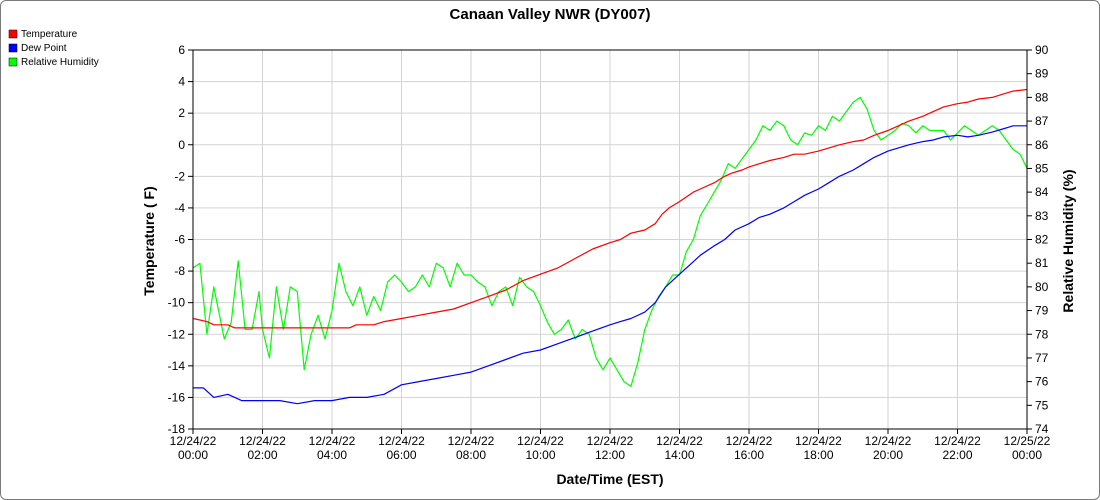 This screenshot has height=500, width=1100. Describe the element at coordinates (179, 271) in the screenshot. I see `y-tick-label: -8` at that location.